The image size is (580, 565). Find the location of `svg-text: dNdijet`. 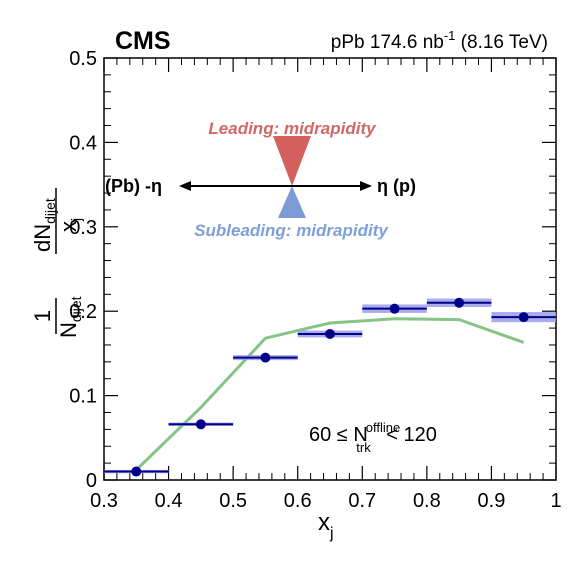

svg-text: dNdijet is located at coordinates (44, 225).